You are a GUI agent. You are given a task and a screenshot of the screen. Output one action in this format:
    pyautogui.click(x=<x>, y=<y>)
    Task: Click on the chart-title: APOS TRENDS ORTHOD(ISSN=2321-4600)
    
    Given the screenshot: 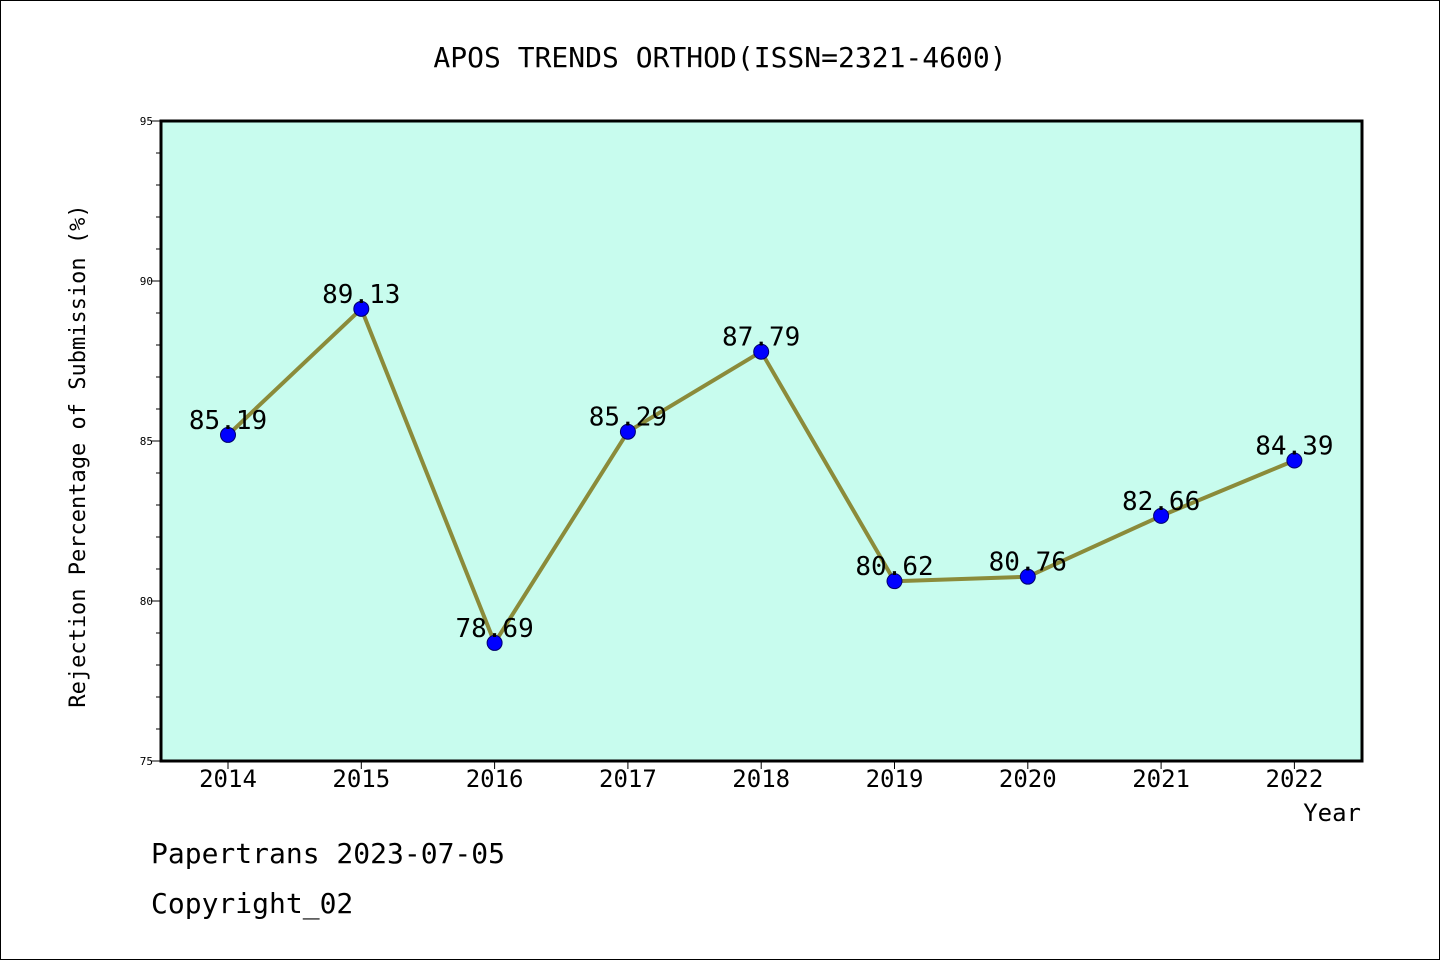 What is the action you would take?
    pyautogui.click(x=719, y=57)
    